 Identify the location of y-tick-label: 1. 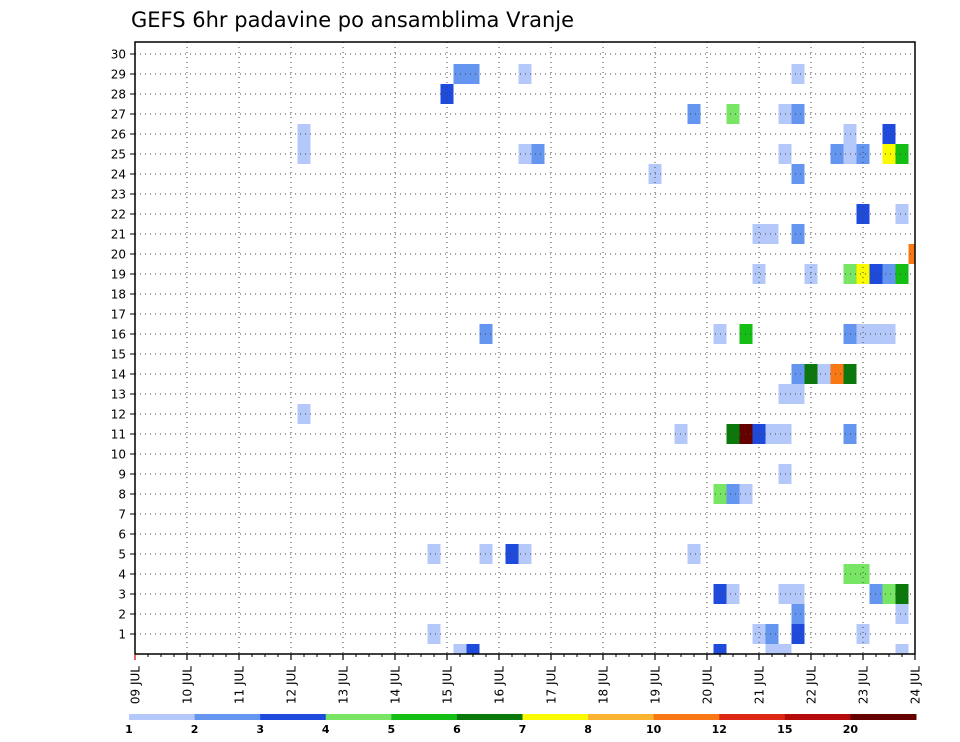
(122, 635).